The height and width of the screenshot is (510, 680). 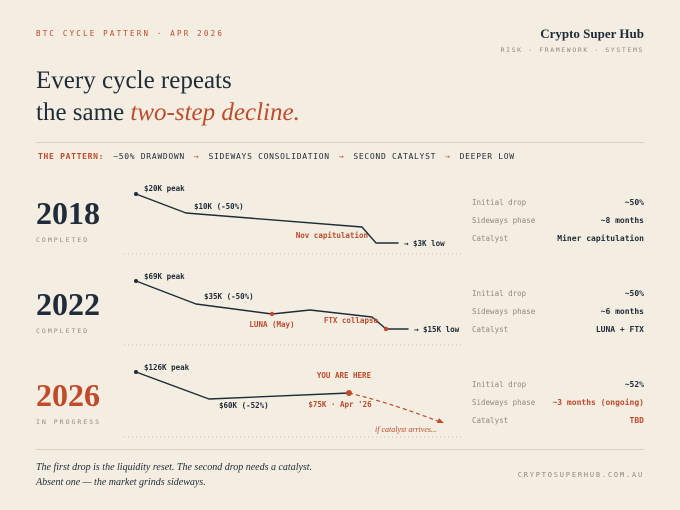 What do you see at coordinates (71, 156) in the screenshot?
I see `pattern-label: THE PATTERN:` at bounding box center [71, 156].